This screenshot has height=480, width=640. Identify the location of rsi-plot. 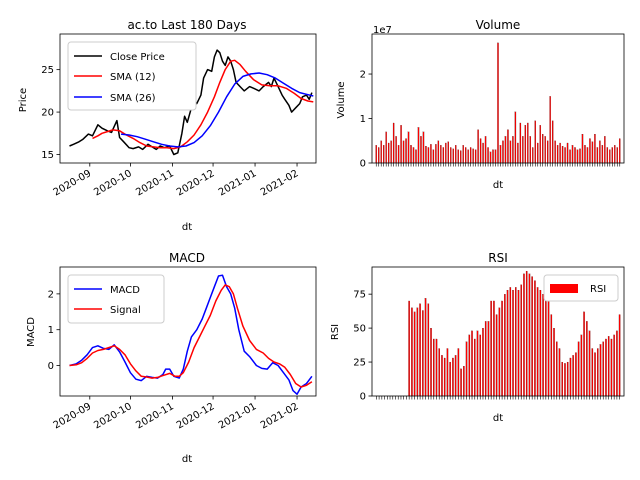
(514, 333).